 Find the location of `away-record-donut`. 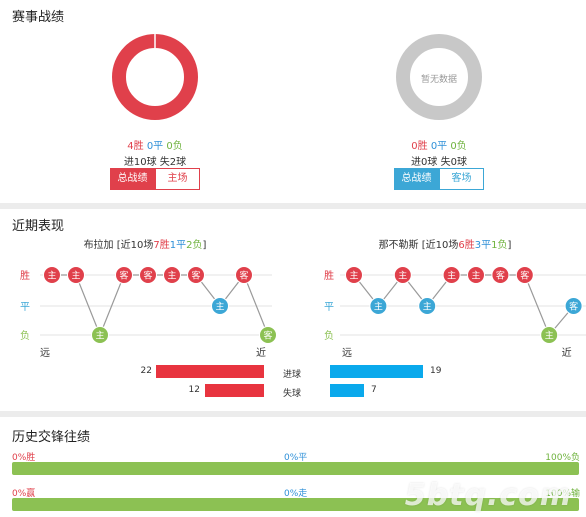

away-record-donut is located at coordinates (439, 77).